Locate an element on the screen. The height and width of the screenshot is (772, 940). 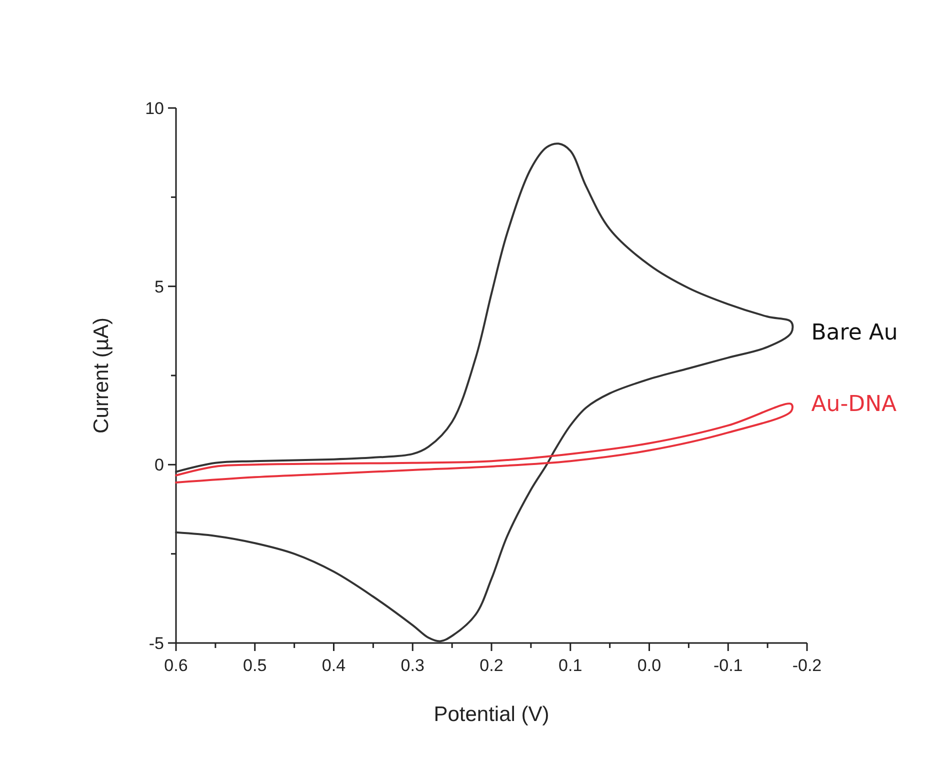
y-tick-label: 5 is located at coordinates (159, 286).